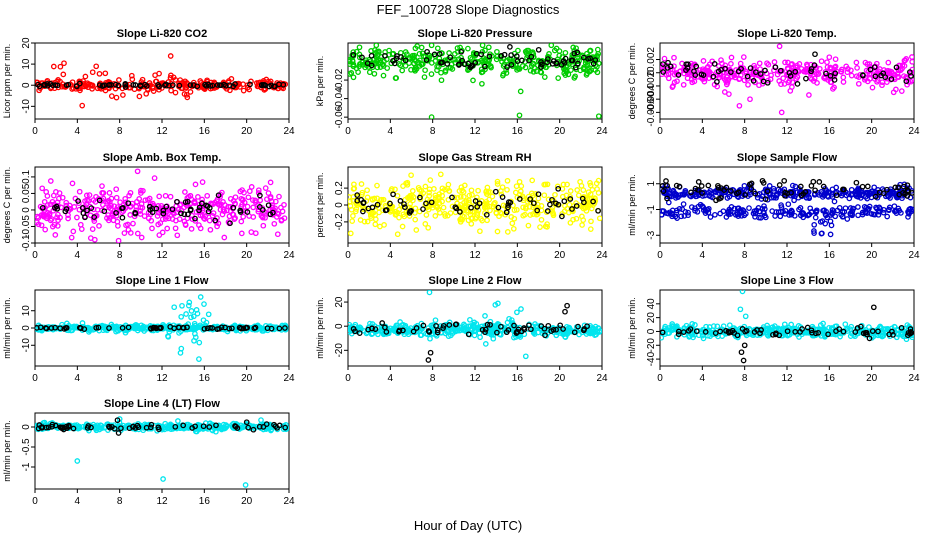 This screenshot has width=936, height=540. I want to click on y-tick-label: -20, so click(651, 345).